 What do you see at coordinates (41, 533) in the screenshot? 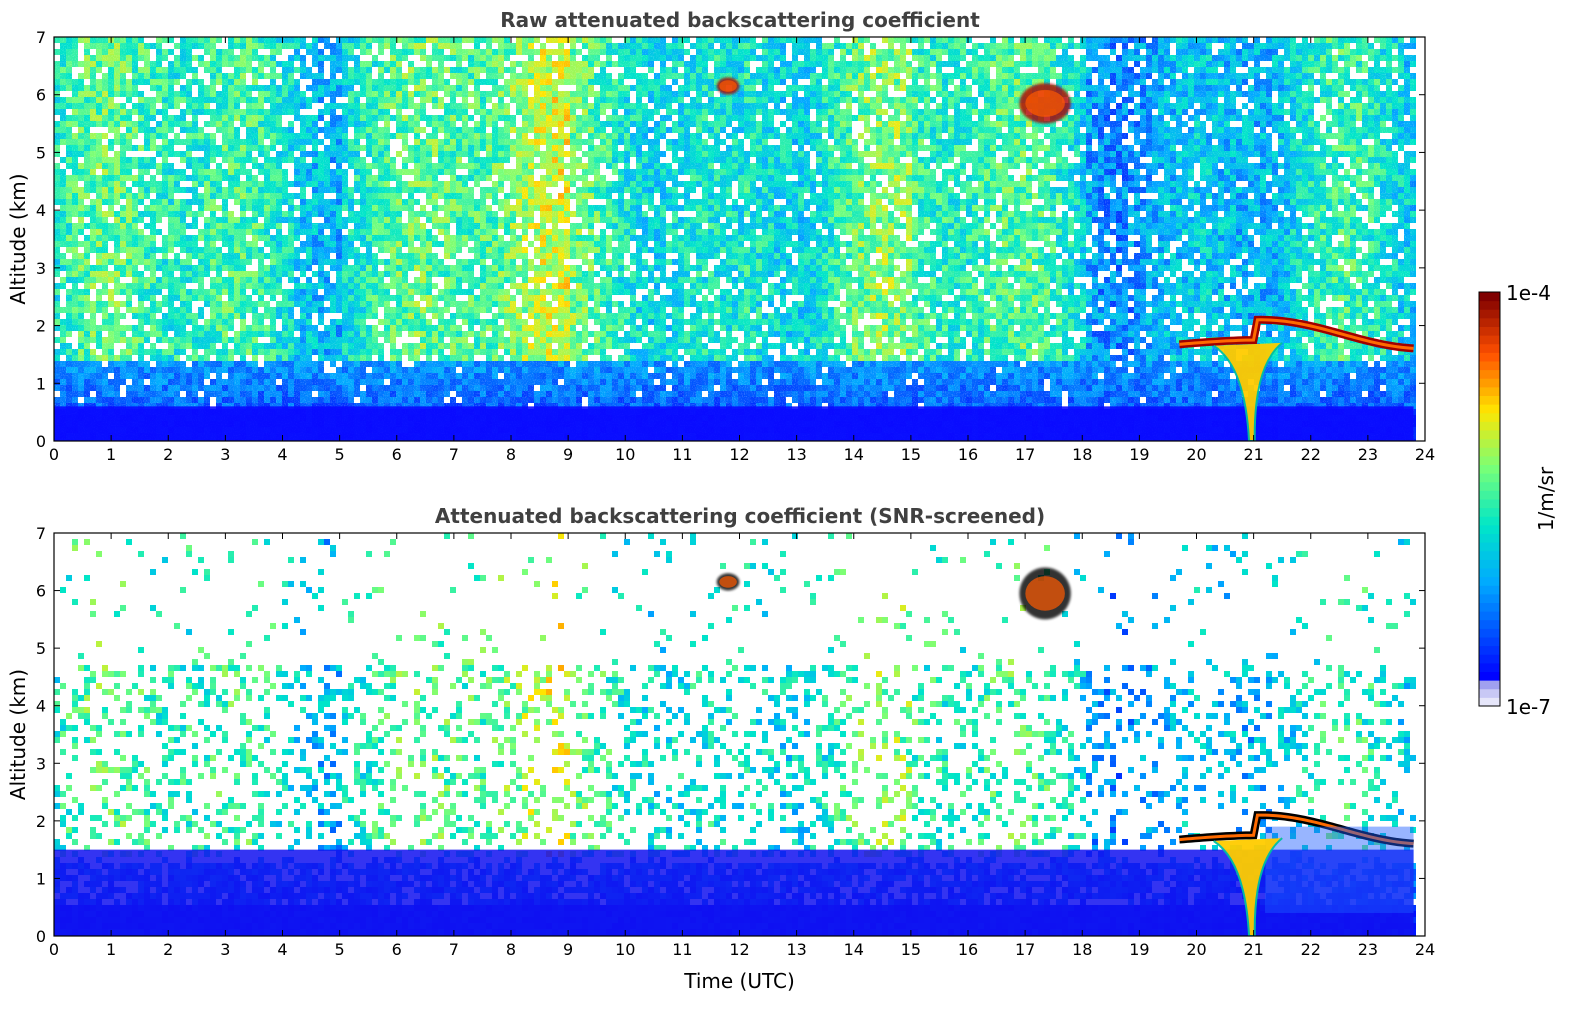
I see `y-tick-label: 7` at bounding box center [41, 533].